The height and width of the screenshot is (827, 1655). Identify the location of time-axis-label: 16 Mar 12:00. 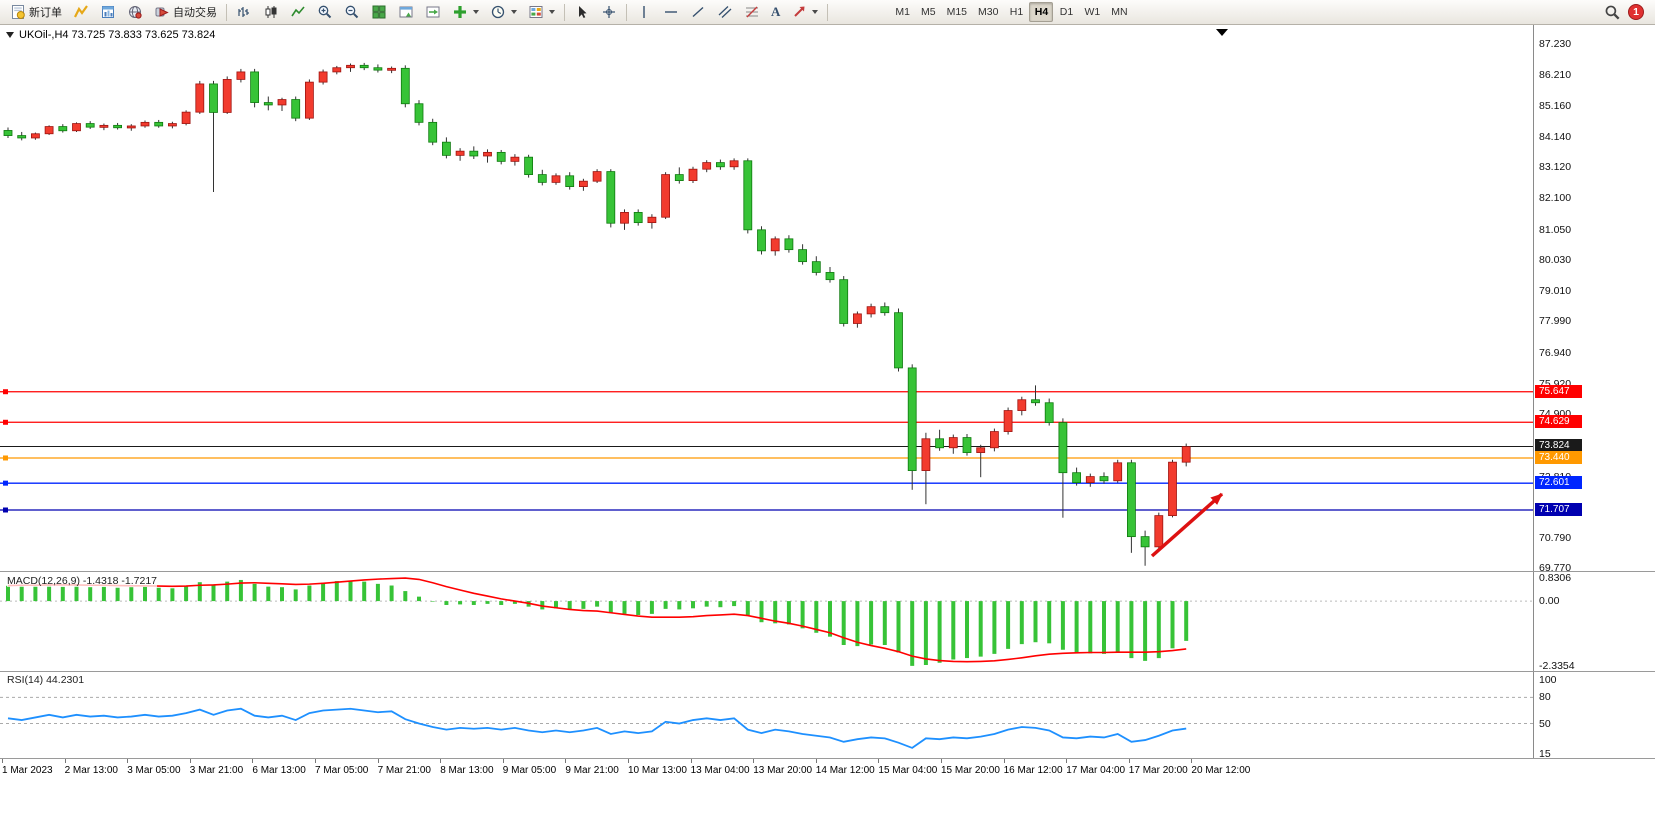
(1033, 770).